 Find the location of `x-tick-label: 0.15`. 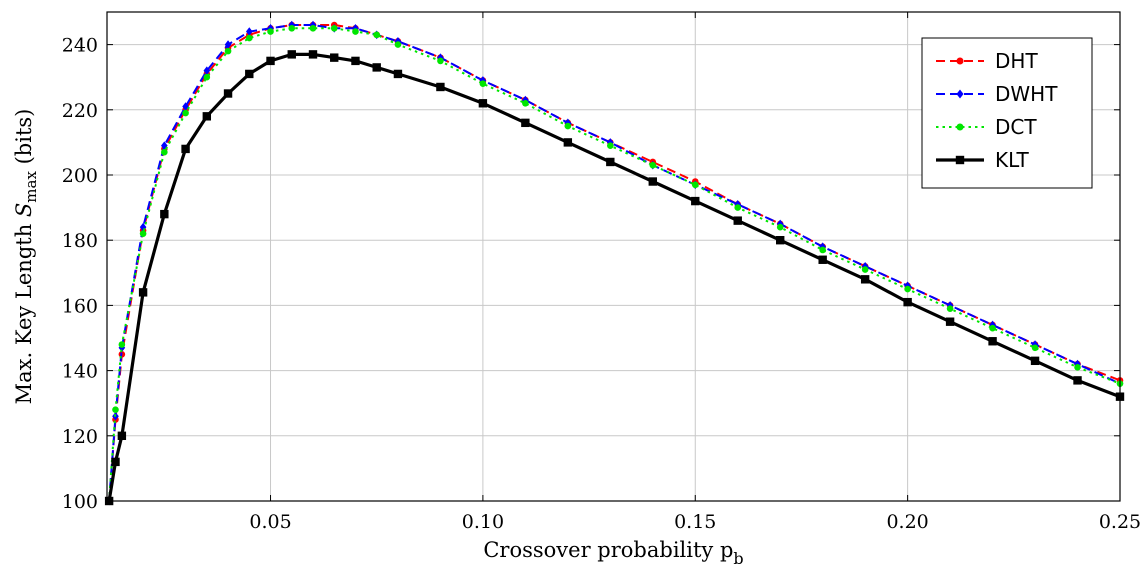

x-tick-label: 0.15 is located at coordinates (695, 522).